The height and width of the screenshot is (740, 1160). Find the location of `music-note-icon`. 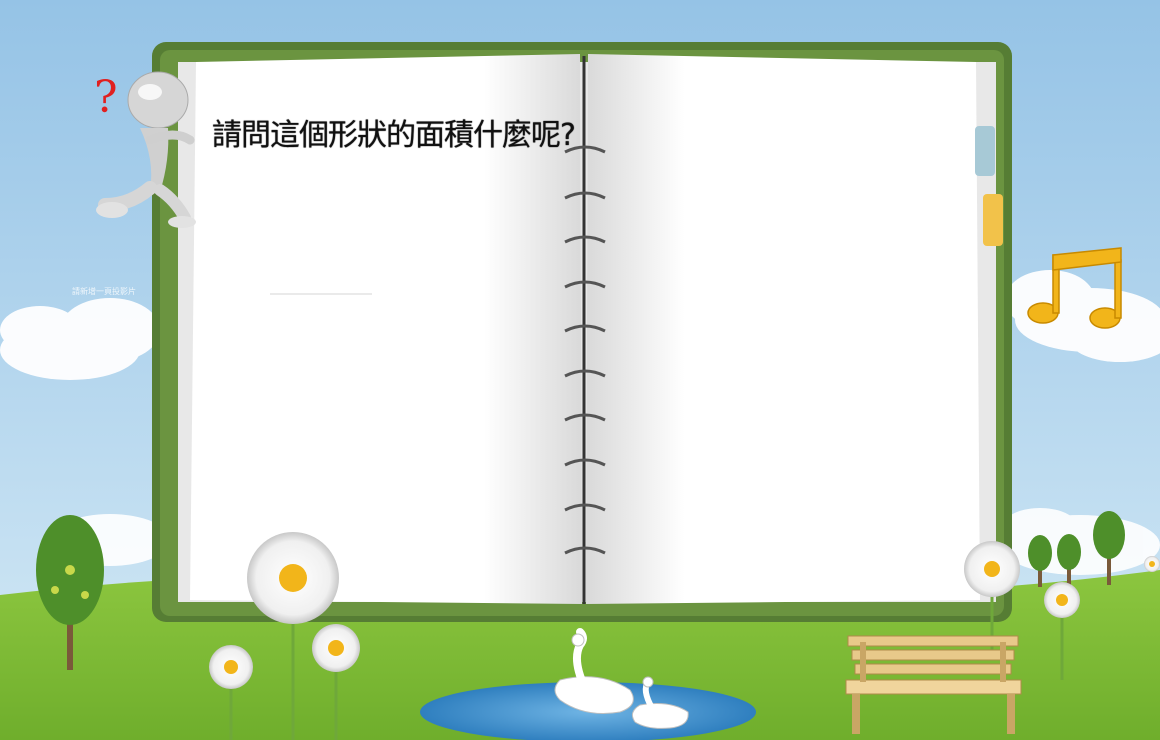

music-note-icon is located at coordinates (1074, 288).